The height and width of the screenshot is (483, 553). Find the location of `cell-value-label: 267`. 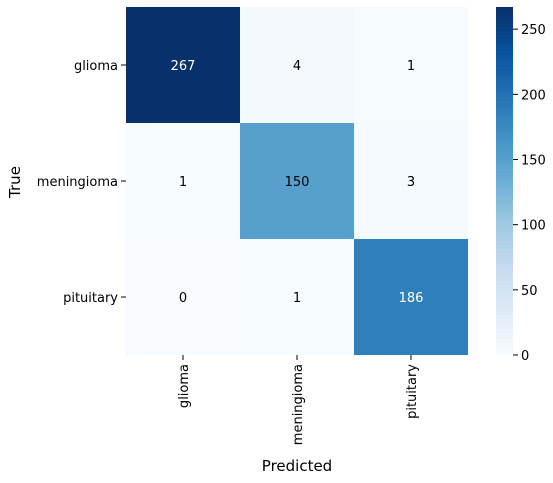

cell-value-label: 267 is located at coordinates (183, 66).